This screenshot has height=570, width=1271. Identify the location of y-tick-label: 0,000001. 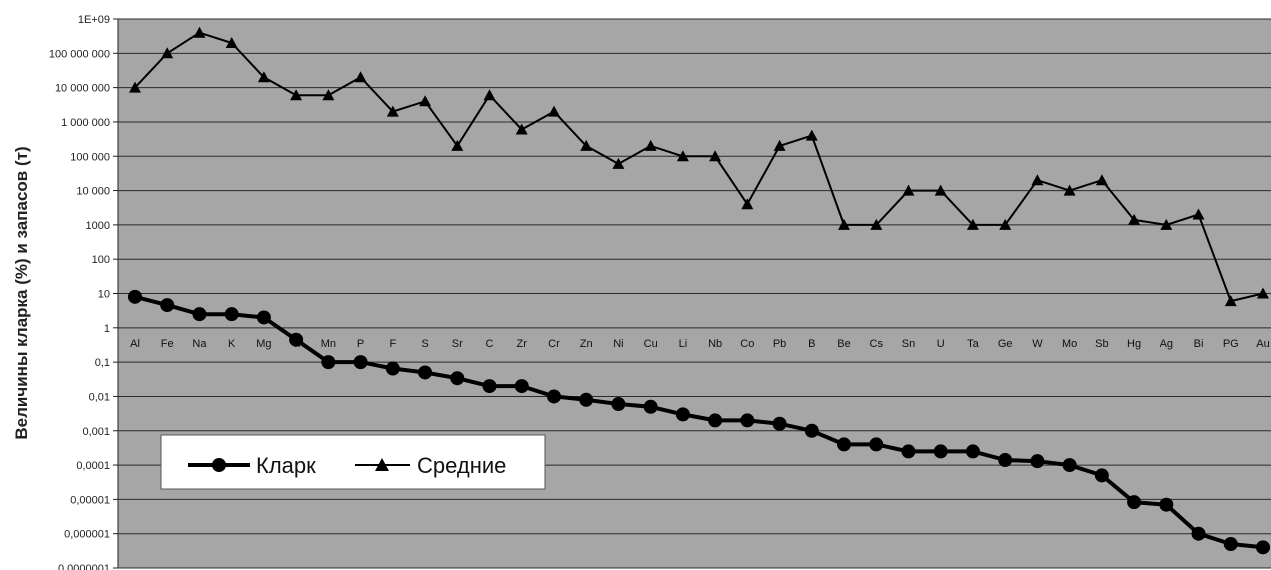
(87, 535).